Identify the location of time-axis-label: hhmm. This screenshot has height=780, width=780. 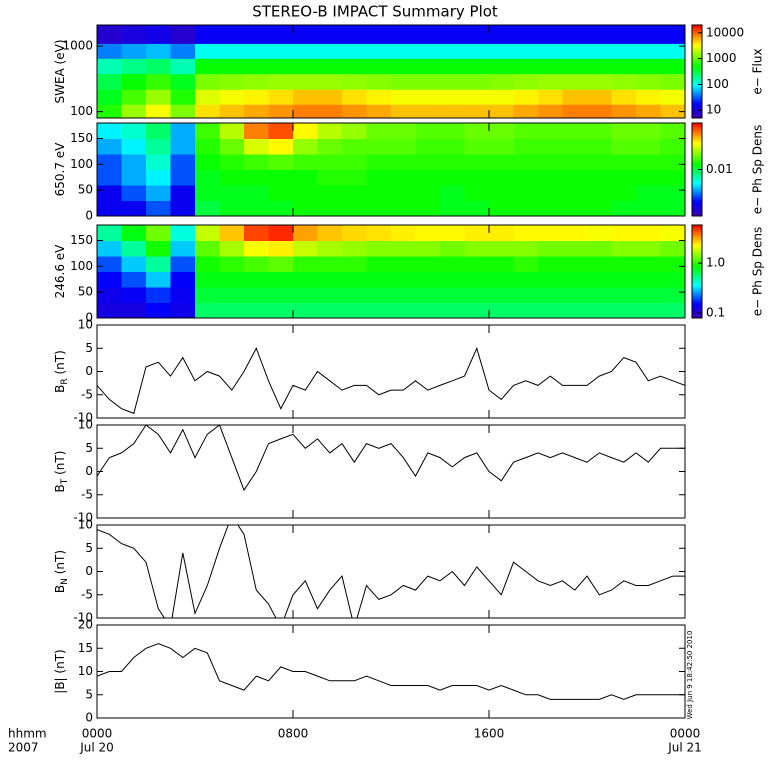
(27, 734).